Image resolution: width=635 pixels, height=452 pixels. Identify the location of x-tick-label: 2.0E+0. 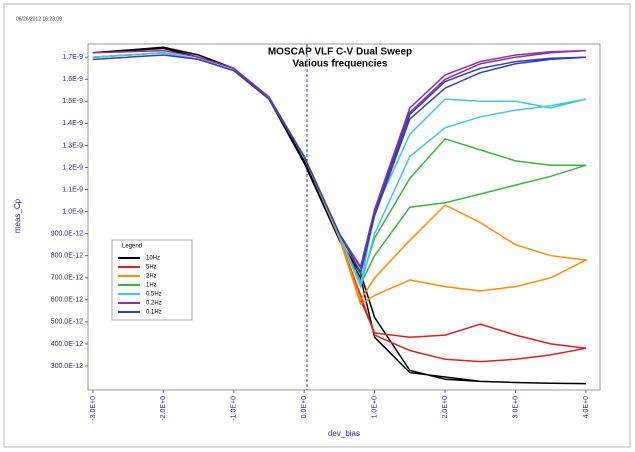
(445, 407).